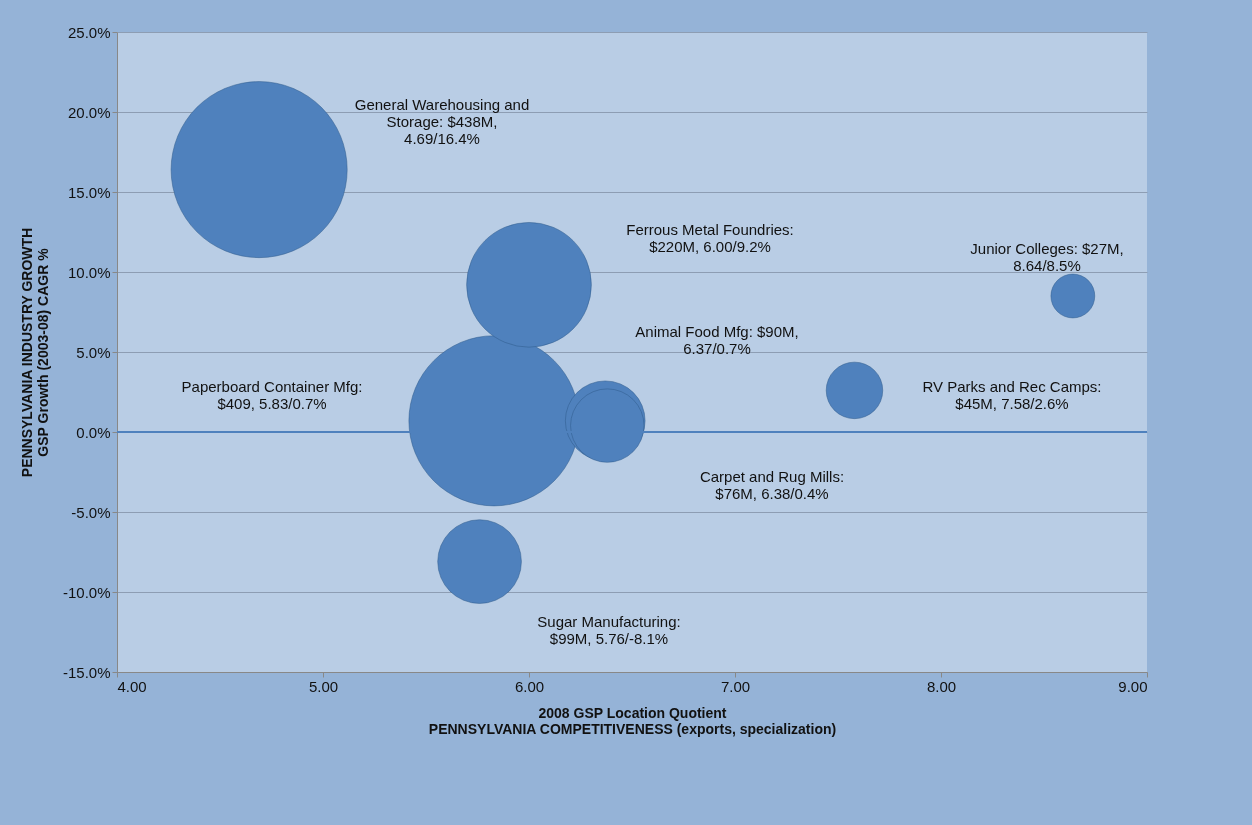 The height and width of the screenshot is (825, 1252). Describe the element at coordinates (632, 720) in the screenshot. I see `x-axis-title: 2008 GSP Location Quotient PENNSYLVANIA COMPETITIVENESS (exports, specialization)` at that location.